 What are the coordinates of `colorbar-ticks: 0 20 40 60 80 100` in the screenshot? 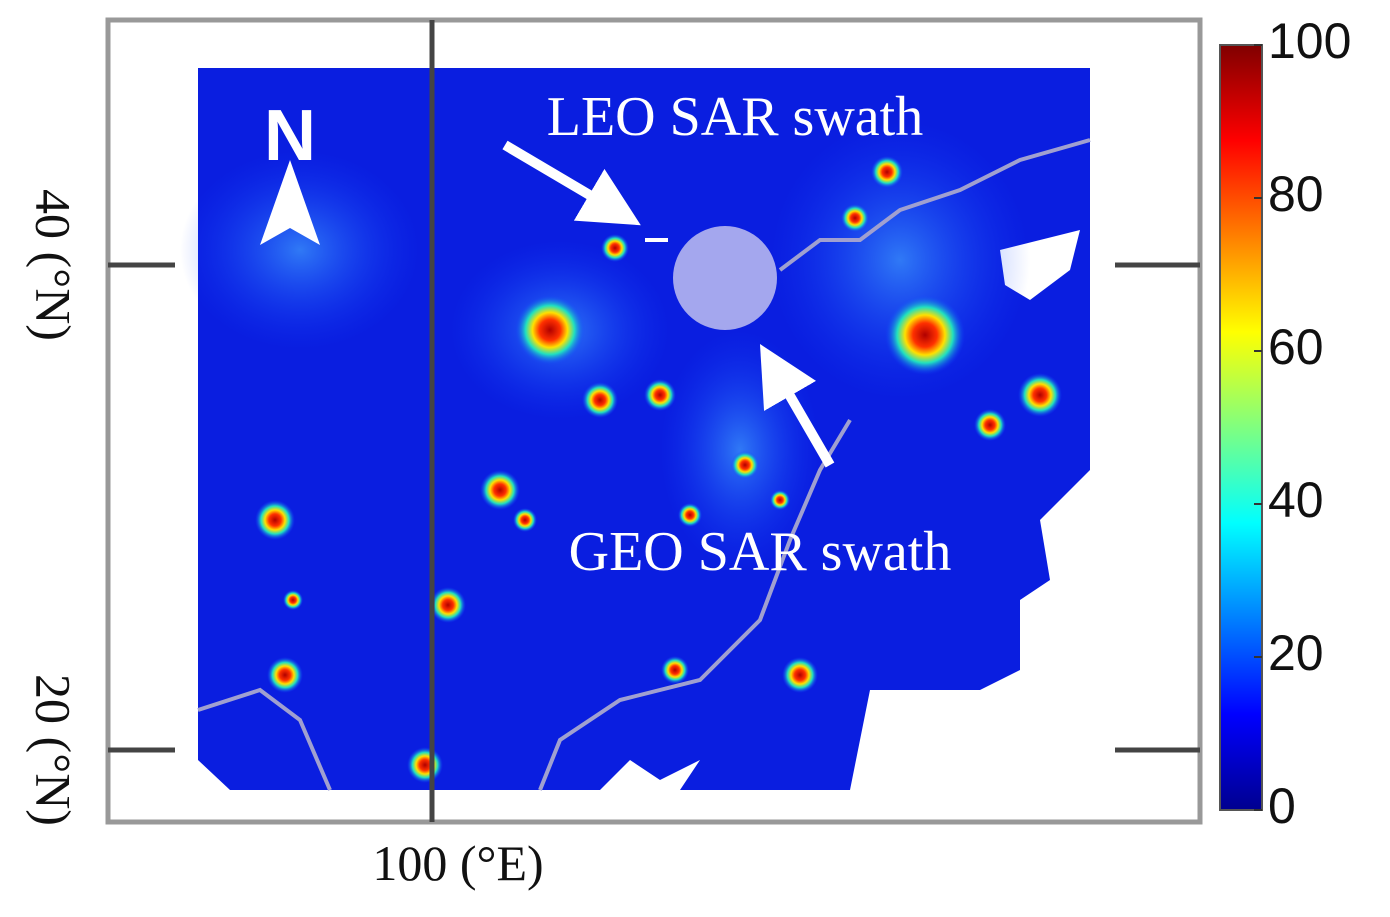 It's located at (1302, 423).